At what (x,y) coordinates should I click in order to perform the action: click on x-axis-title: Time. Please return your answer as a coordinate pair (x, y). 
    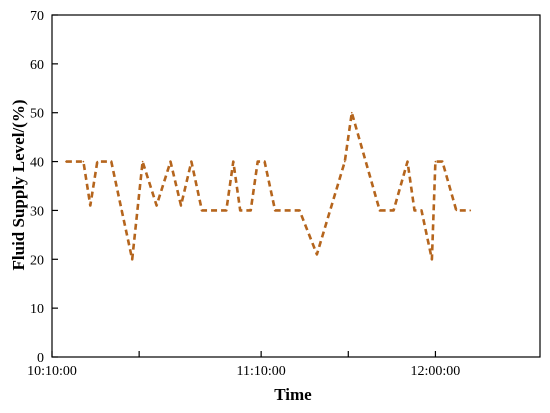
    Looking at the image, I should click on (293, 394).